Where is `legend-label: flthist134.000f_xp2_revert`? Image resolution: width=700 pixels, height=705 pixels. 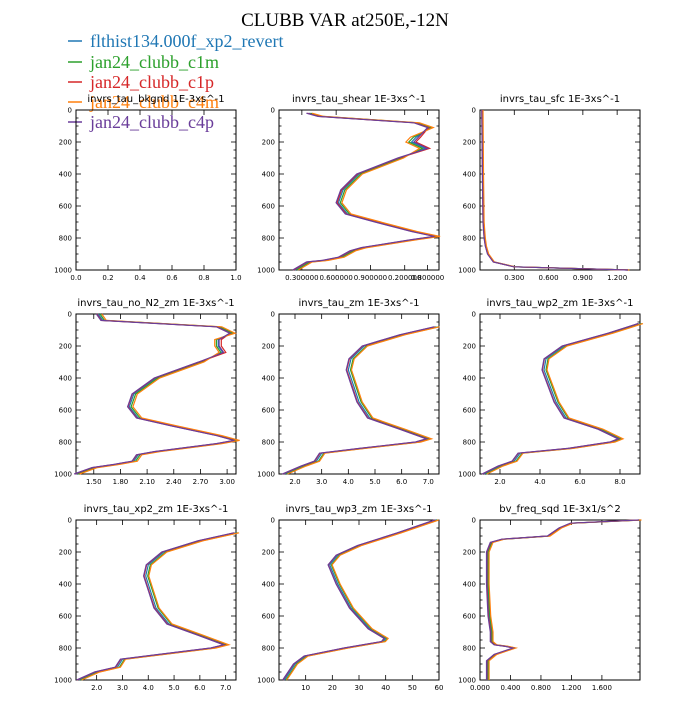
legend-label: flthist134.000f_xp2_revert is located at coordinates (186, 41).